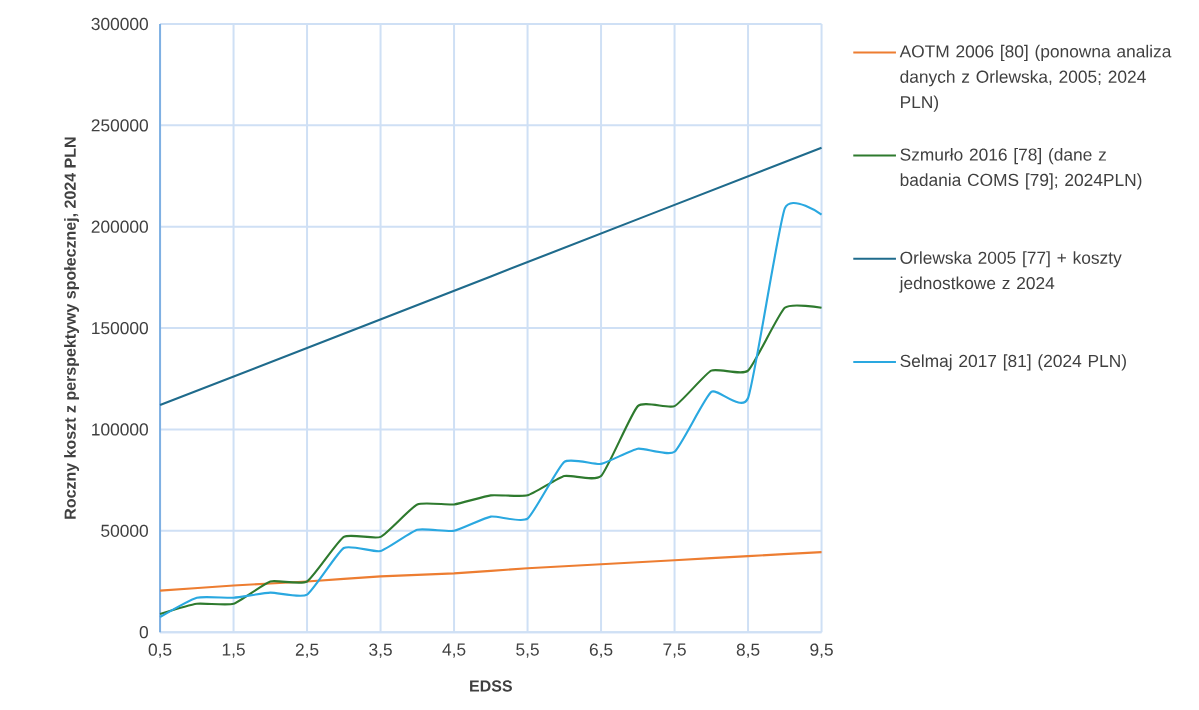 The image size is (1199, 710). I want to click on x-tick-label: 4,5, so click(454, 650).